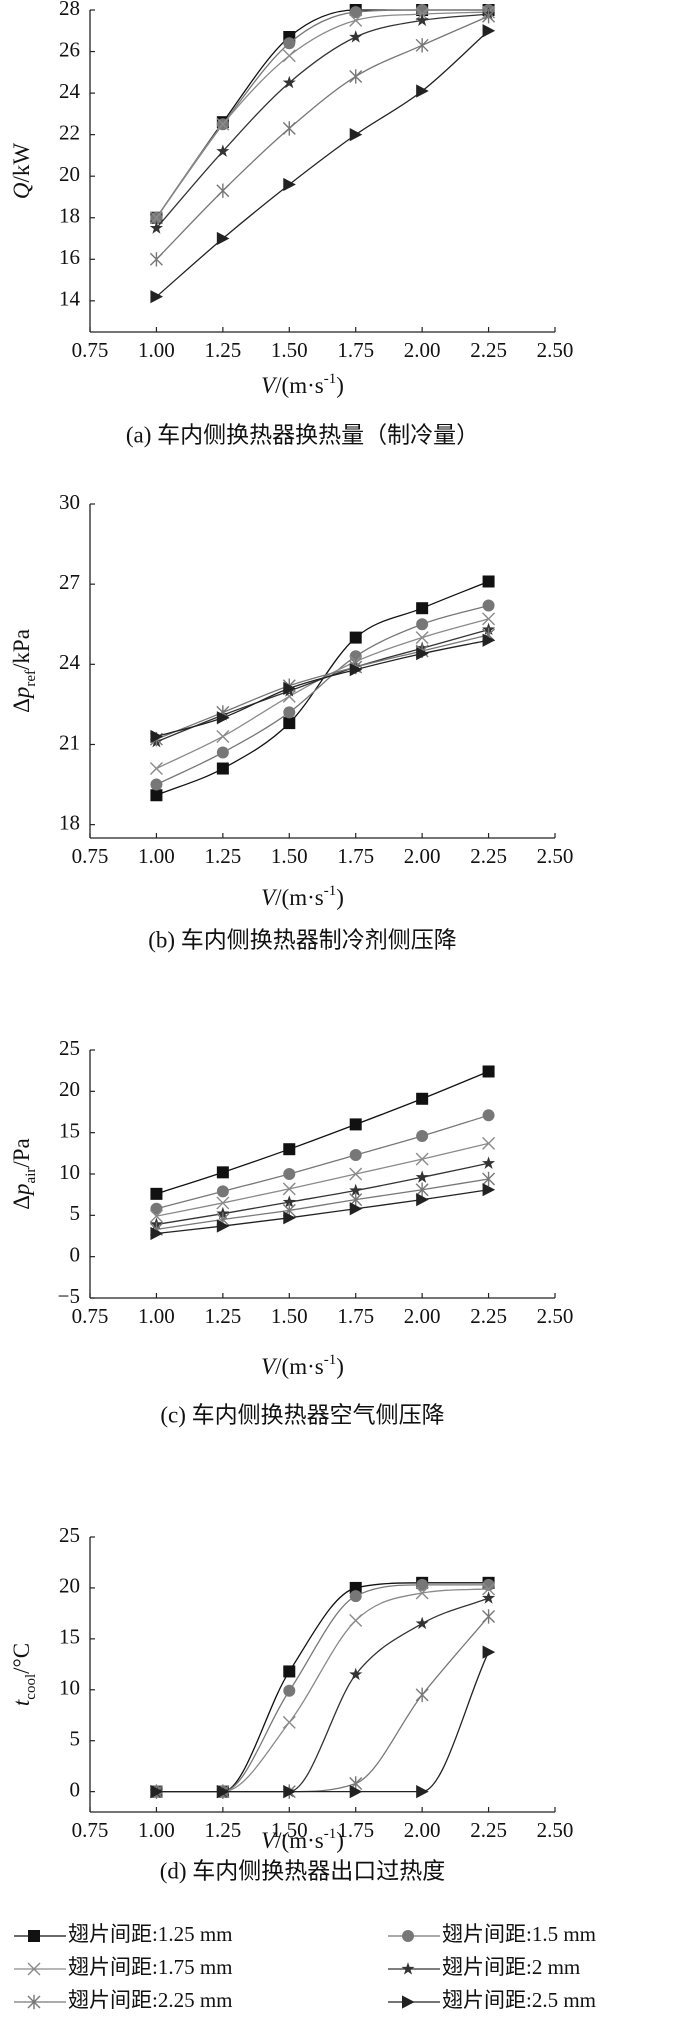  I want to click on label-part: /kW, so click(21, 163).